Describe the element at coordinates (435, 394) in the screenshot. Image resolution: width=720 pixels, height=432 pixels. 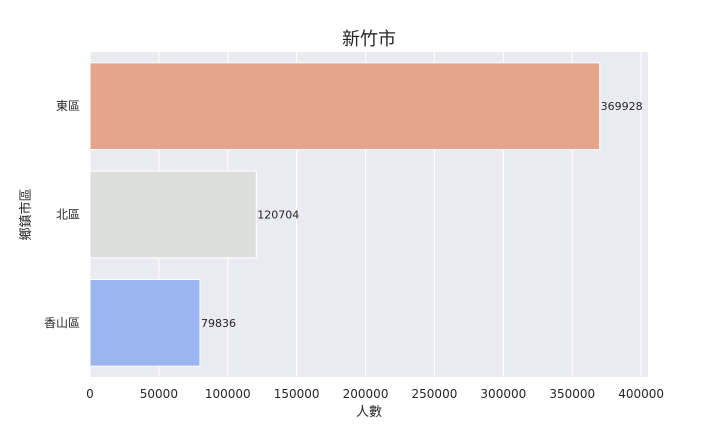
I see `x-tick-label: 250000` at that location.